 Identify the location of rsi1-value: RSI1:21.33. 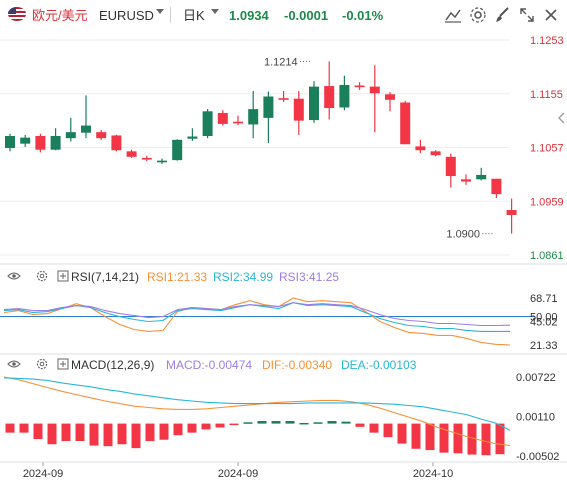
(177, 277).